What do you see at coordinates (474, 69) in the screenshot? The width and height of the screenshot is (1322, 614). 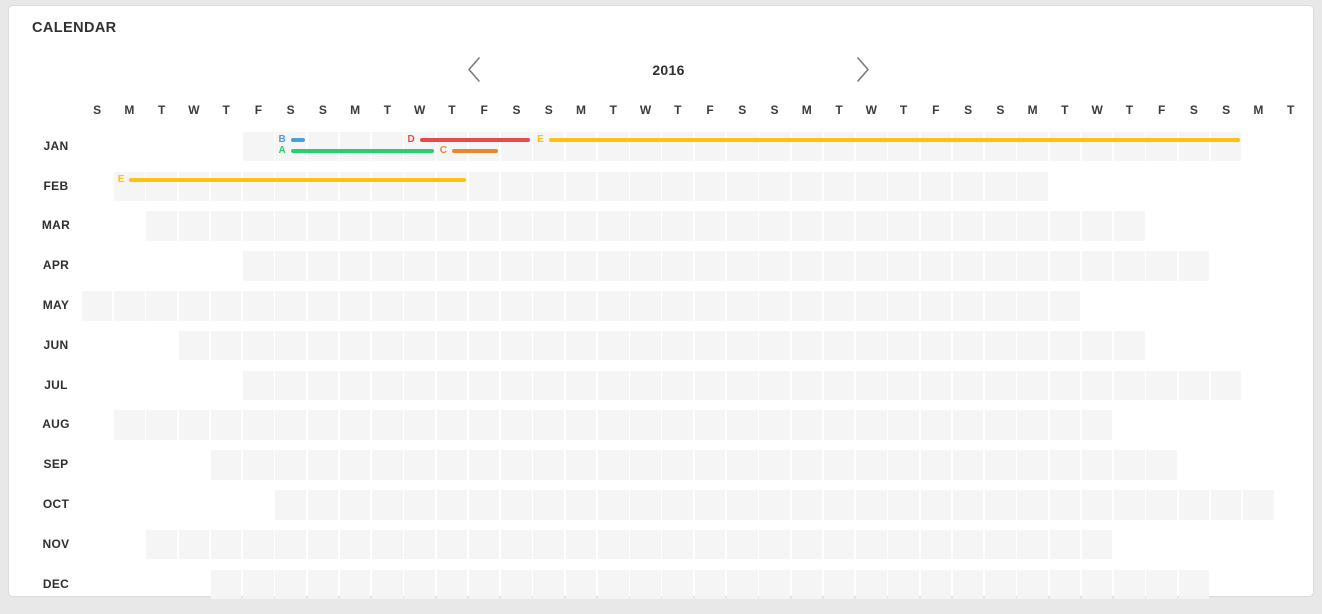 I see `chevron-left-icon` at bounding box center [474, 69].